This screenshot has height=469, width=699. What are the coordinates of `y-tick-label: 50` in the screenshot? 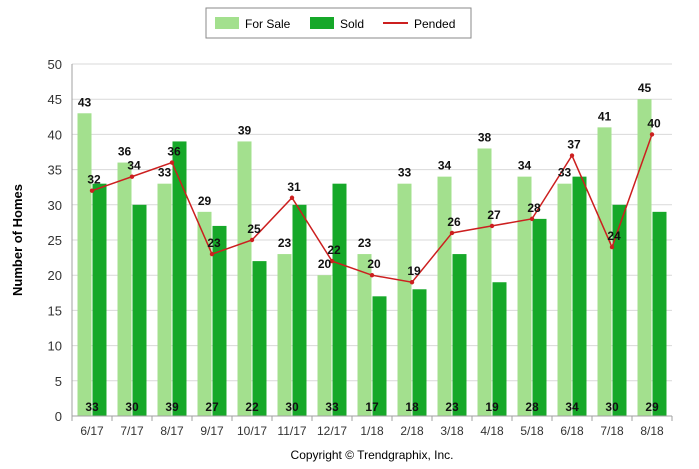 It's located at (55, 64).